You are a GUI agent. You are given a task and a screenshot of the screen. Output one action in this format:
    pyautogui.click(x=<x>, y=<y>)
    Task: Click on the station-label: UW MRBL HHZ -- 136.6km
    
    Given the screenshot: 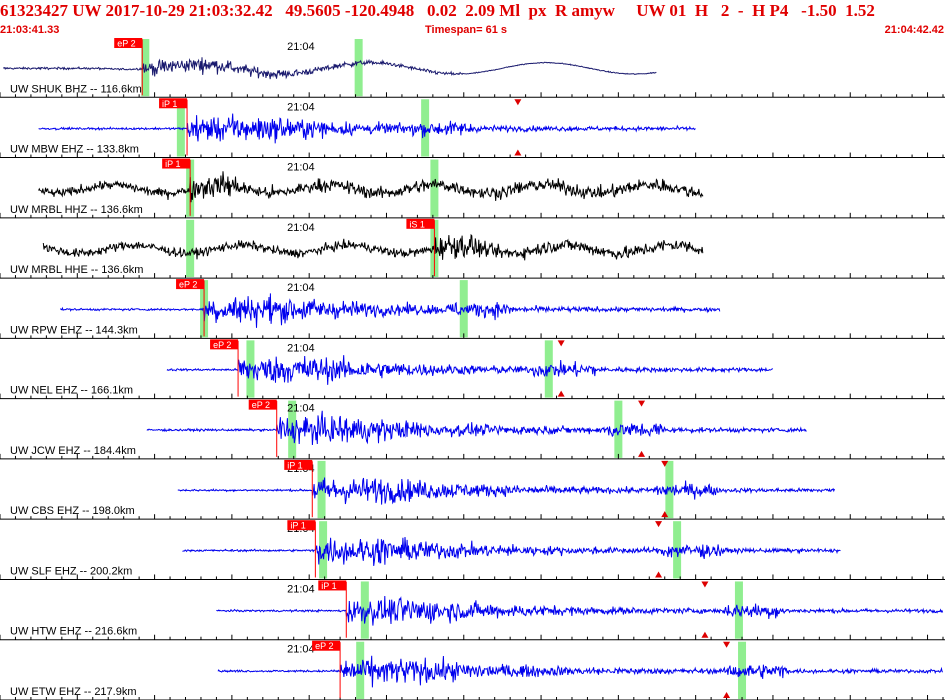 What is the action you would take?
    pyautogui.click(x=76, y=210)
    